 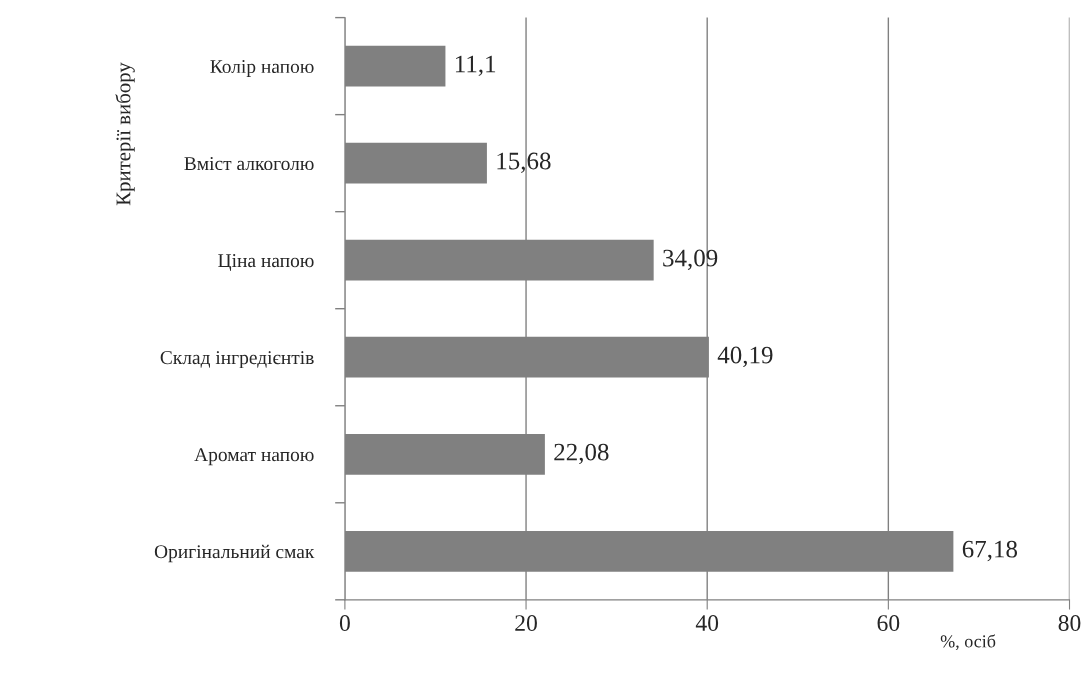 What do you see at coordinates (249, 164) in the screenshot?
I see `y-tick-label: Вміст алкоголю` at bounding box center [249, 164].